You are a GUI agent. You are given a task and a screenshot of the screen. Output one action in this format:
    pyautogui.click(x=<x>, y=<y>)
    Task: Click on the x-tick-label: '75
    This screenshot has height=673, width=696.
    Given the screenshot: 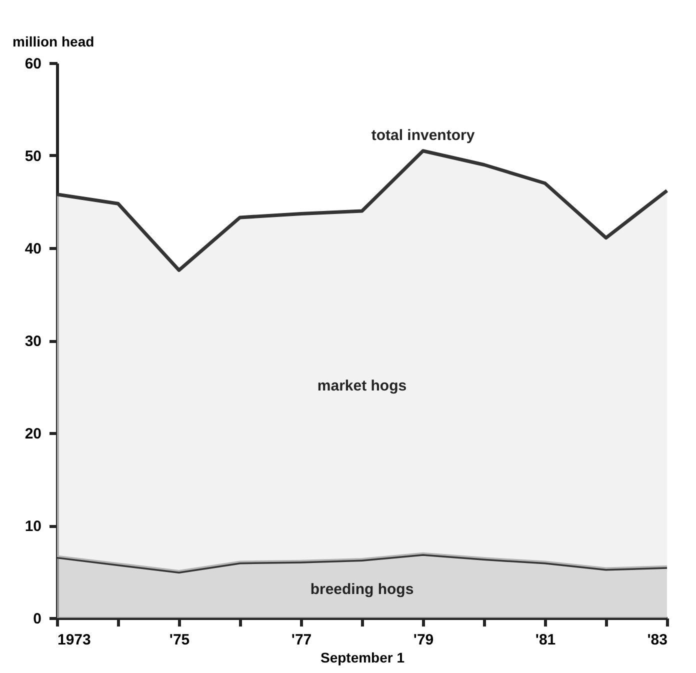 What is the action you would take?
    pyautogui.click(x=179, y=640)
    